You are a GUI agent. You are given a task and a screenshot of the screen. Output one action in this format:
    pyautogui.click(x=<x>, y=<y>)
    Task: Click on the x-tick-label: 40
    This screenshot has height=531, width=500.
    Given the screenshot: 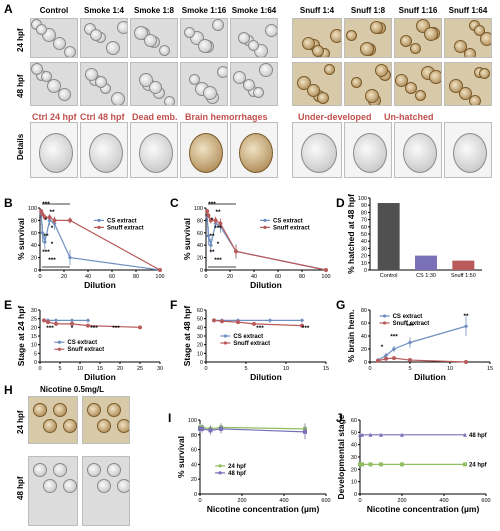 What is the action you would take?
    pyautogui.click(x=88, y=277)
    